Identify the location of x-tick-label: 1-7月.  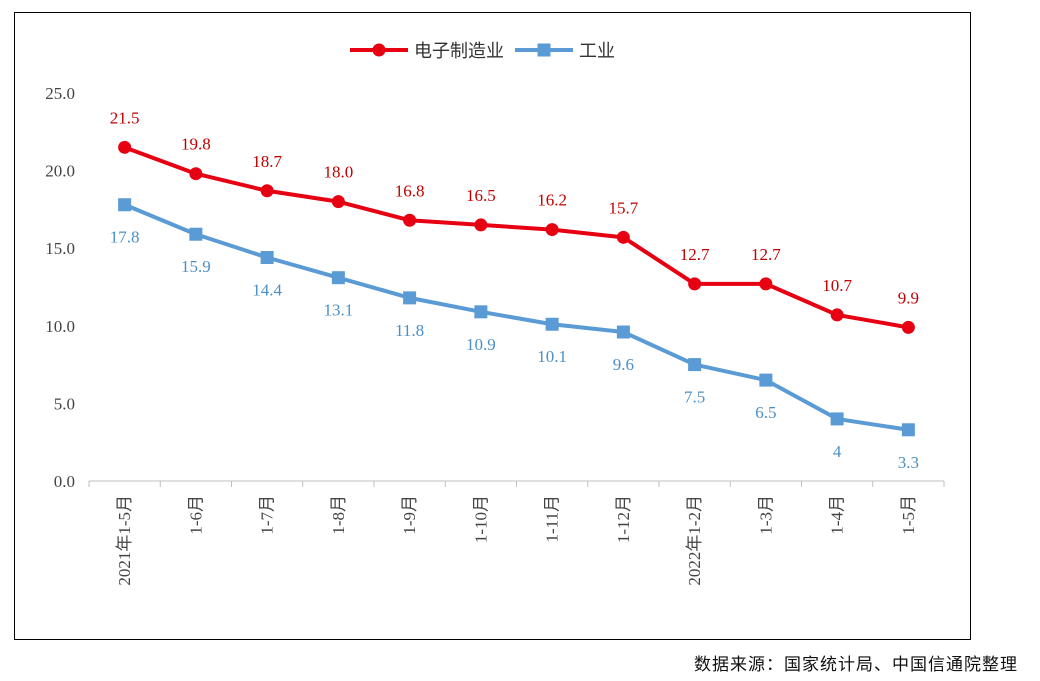
(267, 515).